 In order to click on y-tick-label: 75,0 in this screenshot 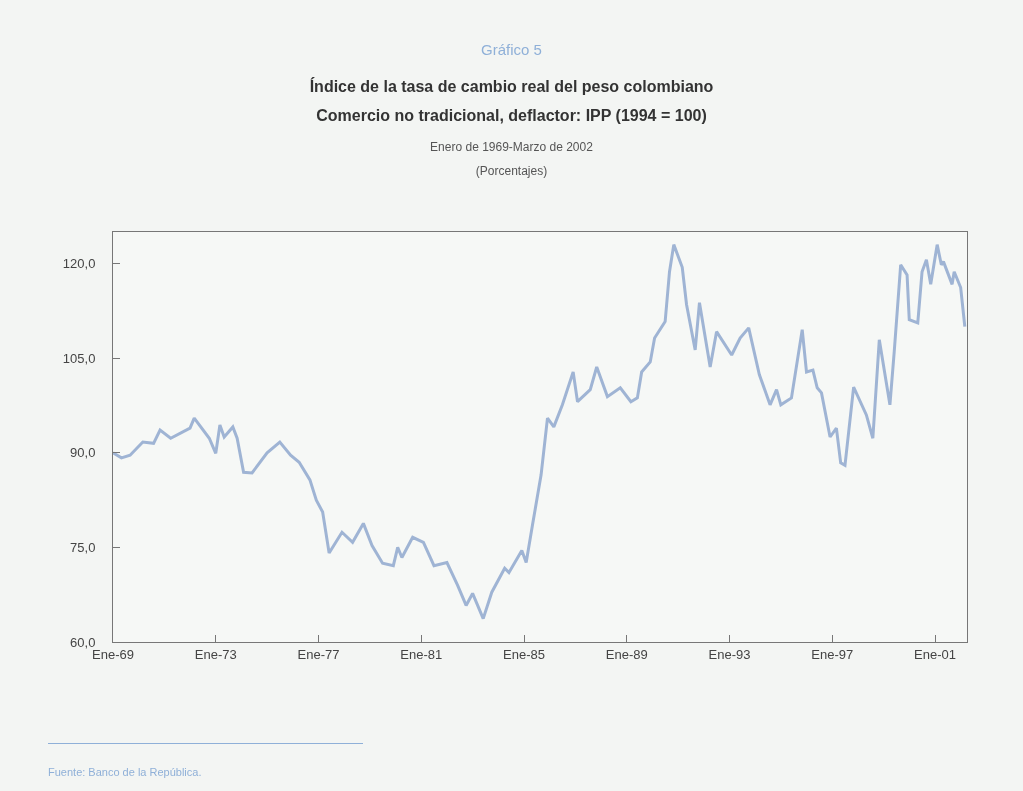, I will do `click(83, 547)`.